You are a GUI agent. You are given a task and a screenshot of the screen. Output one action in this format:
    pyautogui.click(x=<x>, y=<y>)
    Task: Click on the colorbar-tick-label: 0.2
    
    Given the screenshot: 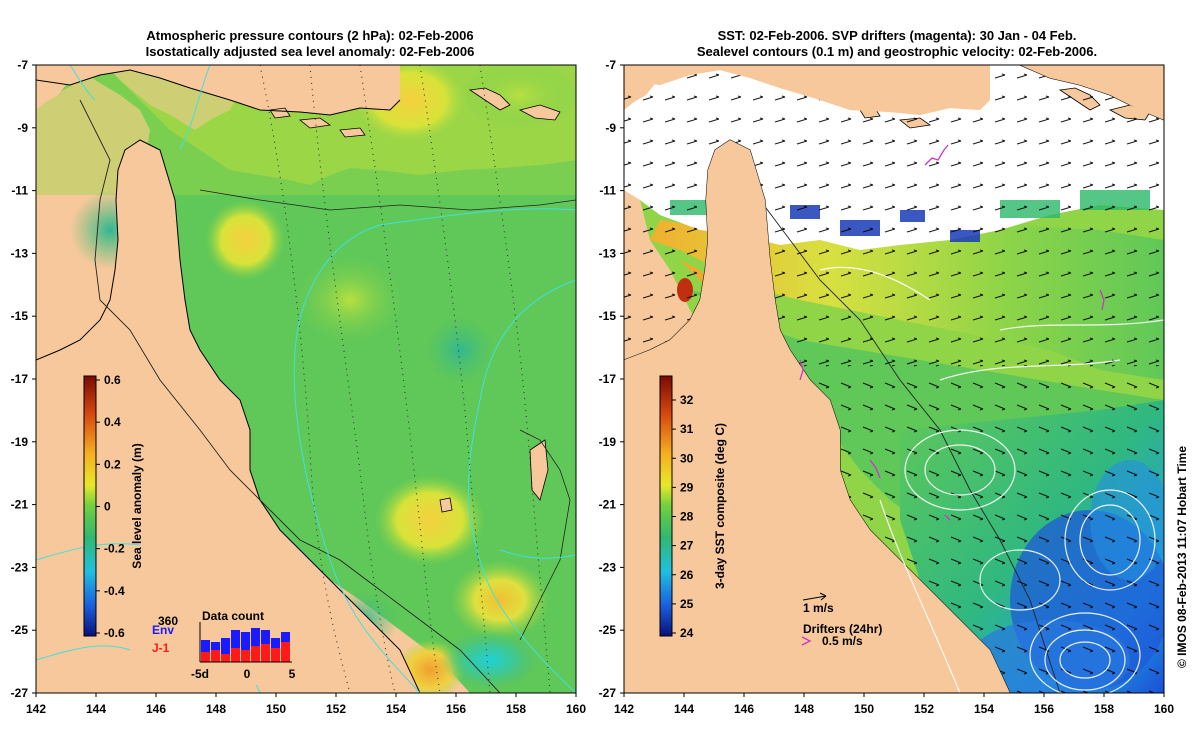 What is the action you would take?
    pyautogui.click(x=112, y=464)
    